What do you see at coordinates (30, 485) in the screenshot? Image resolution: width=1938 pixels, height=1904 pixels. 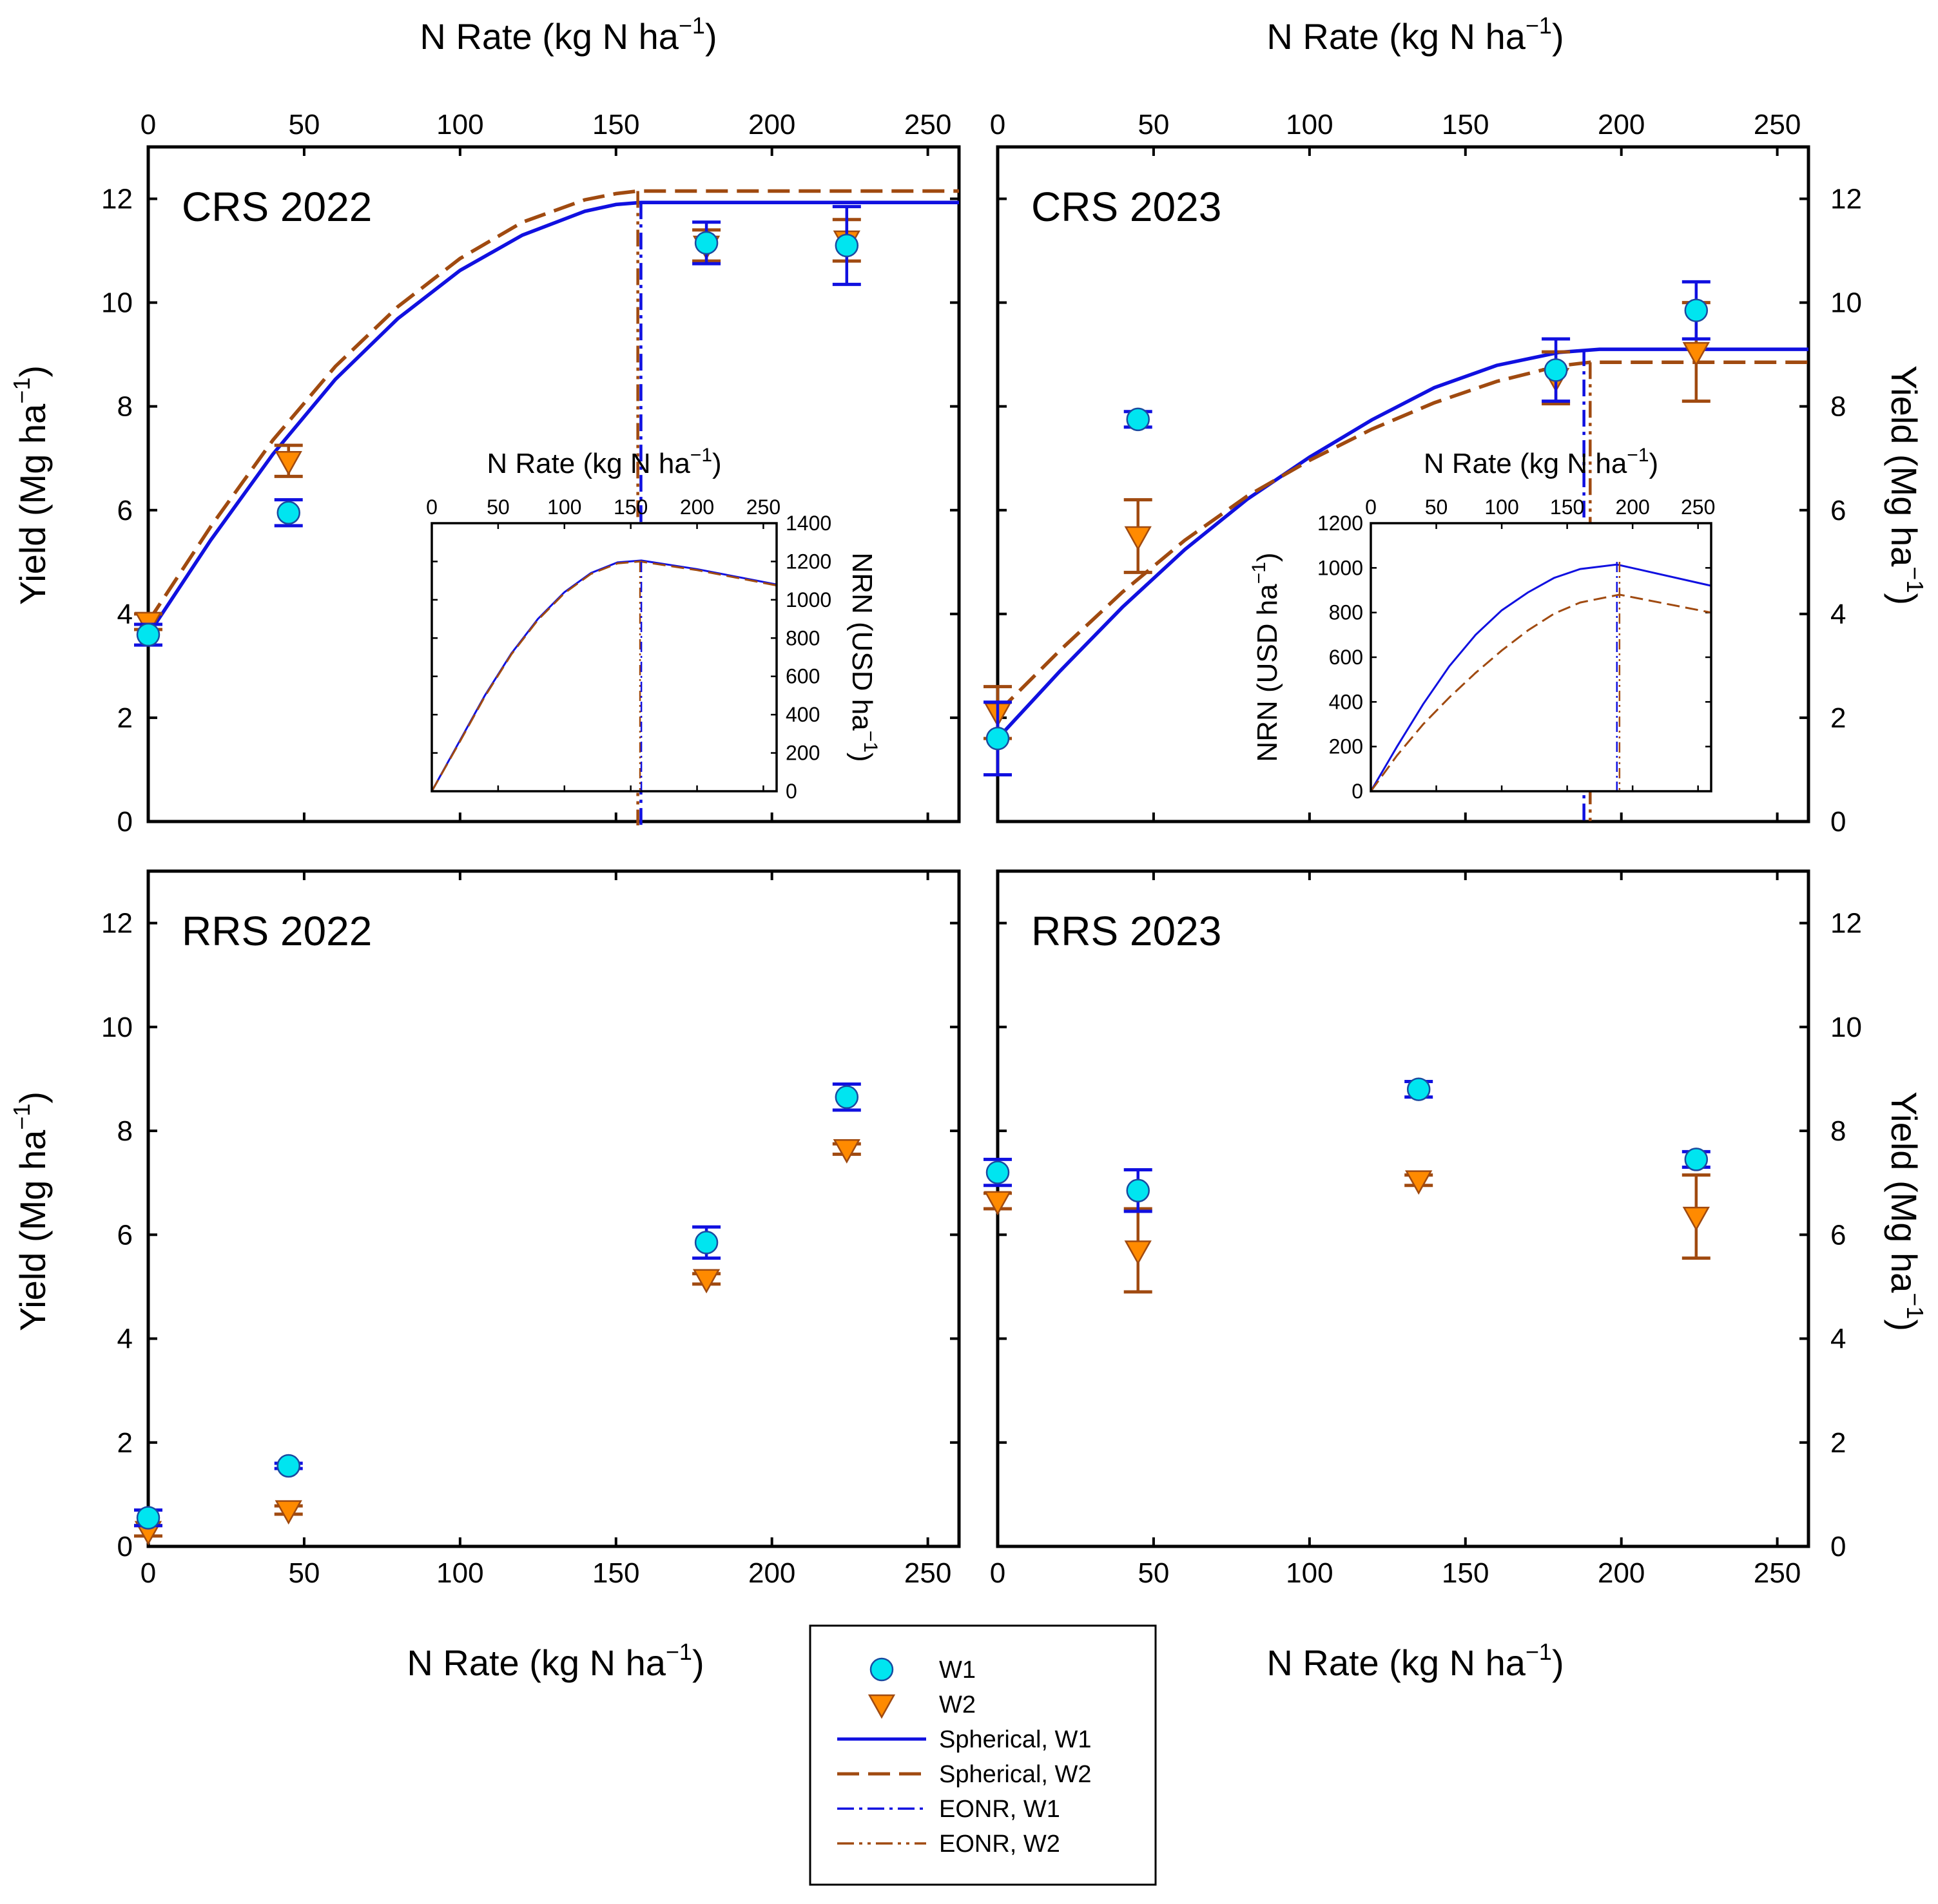 I see `top-left-y-axis-title: Yield (Mg ha−1)` at bounding box center [30, 485].